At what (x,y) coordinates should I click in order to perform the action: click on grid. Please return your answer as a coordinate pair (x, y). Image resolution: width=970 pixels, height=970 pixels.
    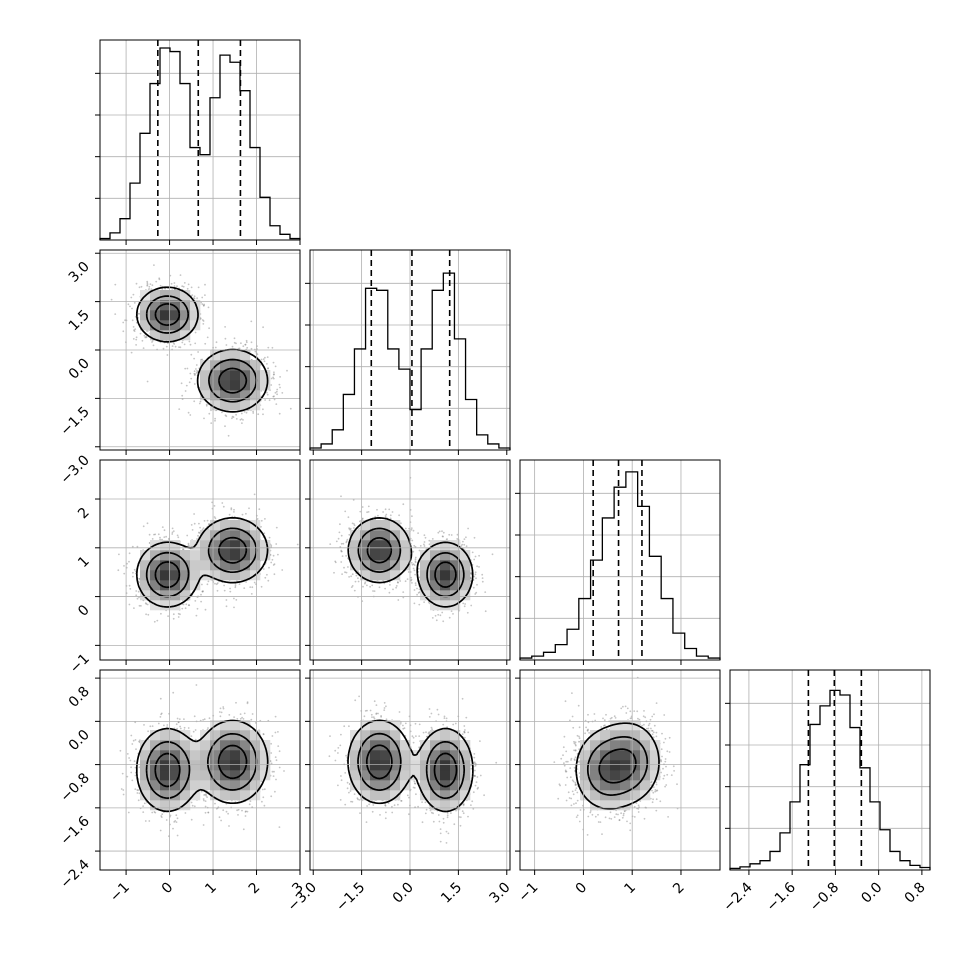
    Looking at the image, I should click on (410, 350).